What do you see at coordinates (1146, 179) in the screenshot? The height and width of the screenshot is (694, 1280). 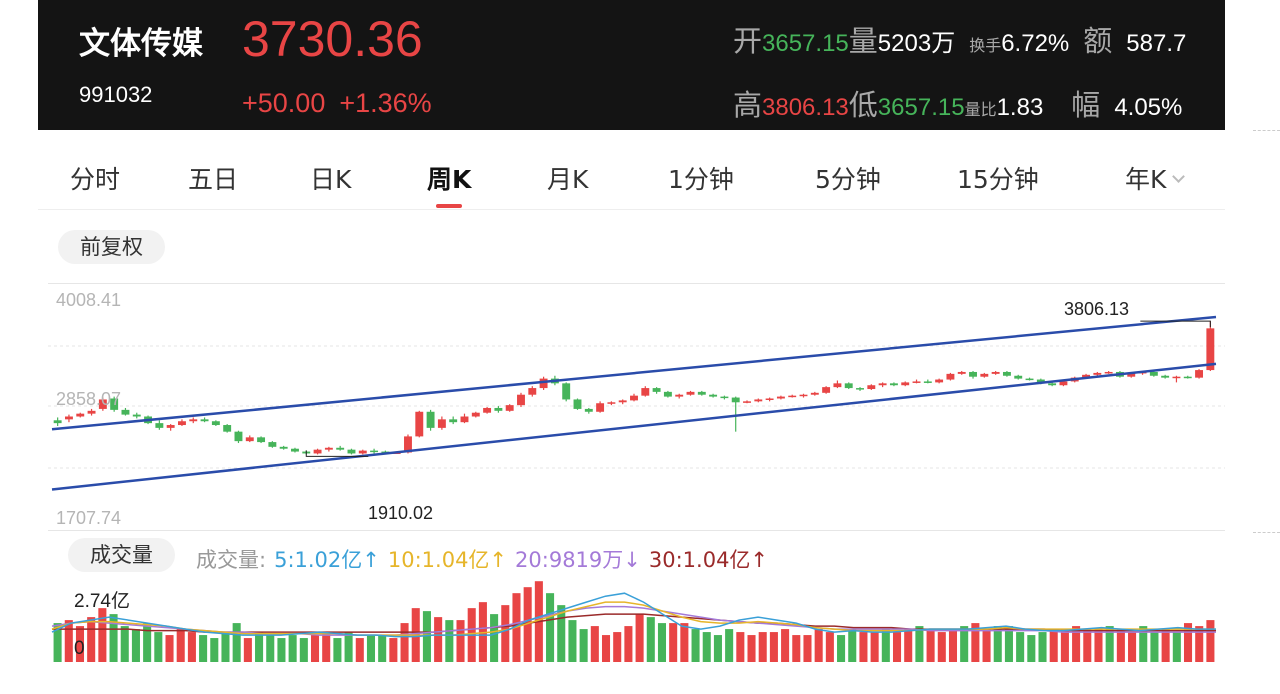 I see `tab-yearly-k-label: 年K` at bounding box center [1146, 179].